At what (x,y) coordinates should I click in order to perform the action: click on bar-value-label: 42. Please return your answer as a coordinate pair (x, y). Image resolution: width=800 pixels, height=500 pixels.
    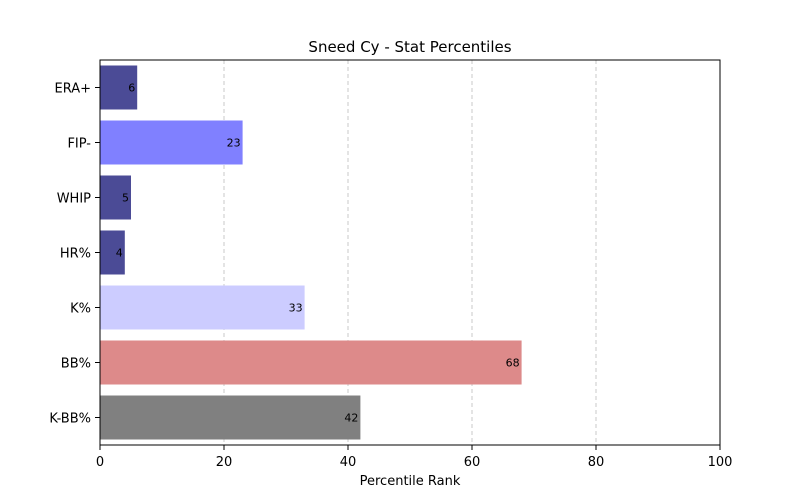
    Looking at the image, I should click on (351, 418).